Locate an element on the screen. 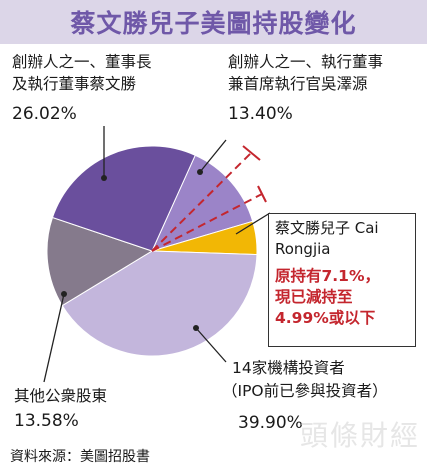 This screenshot has width=427, height=471. slice-public is located at coordinates (100, 261).